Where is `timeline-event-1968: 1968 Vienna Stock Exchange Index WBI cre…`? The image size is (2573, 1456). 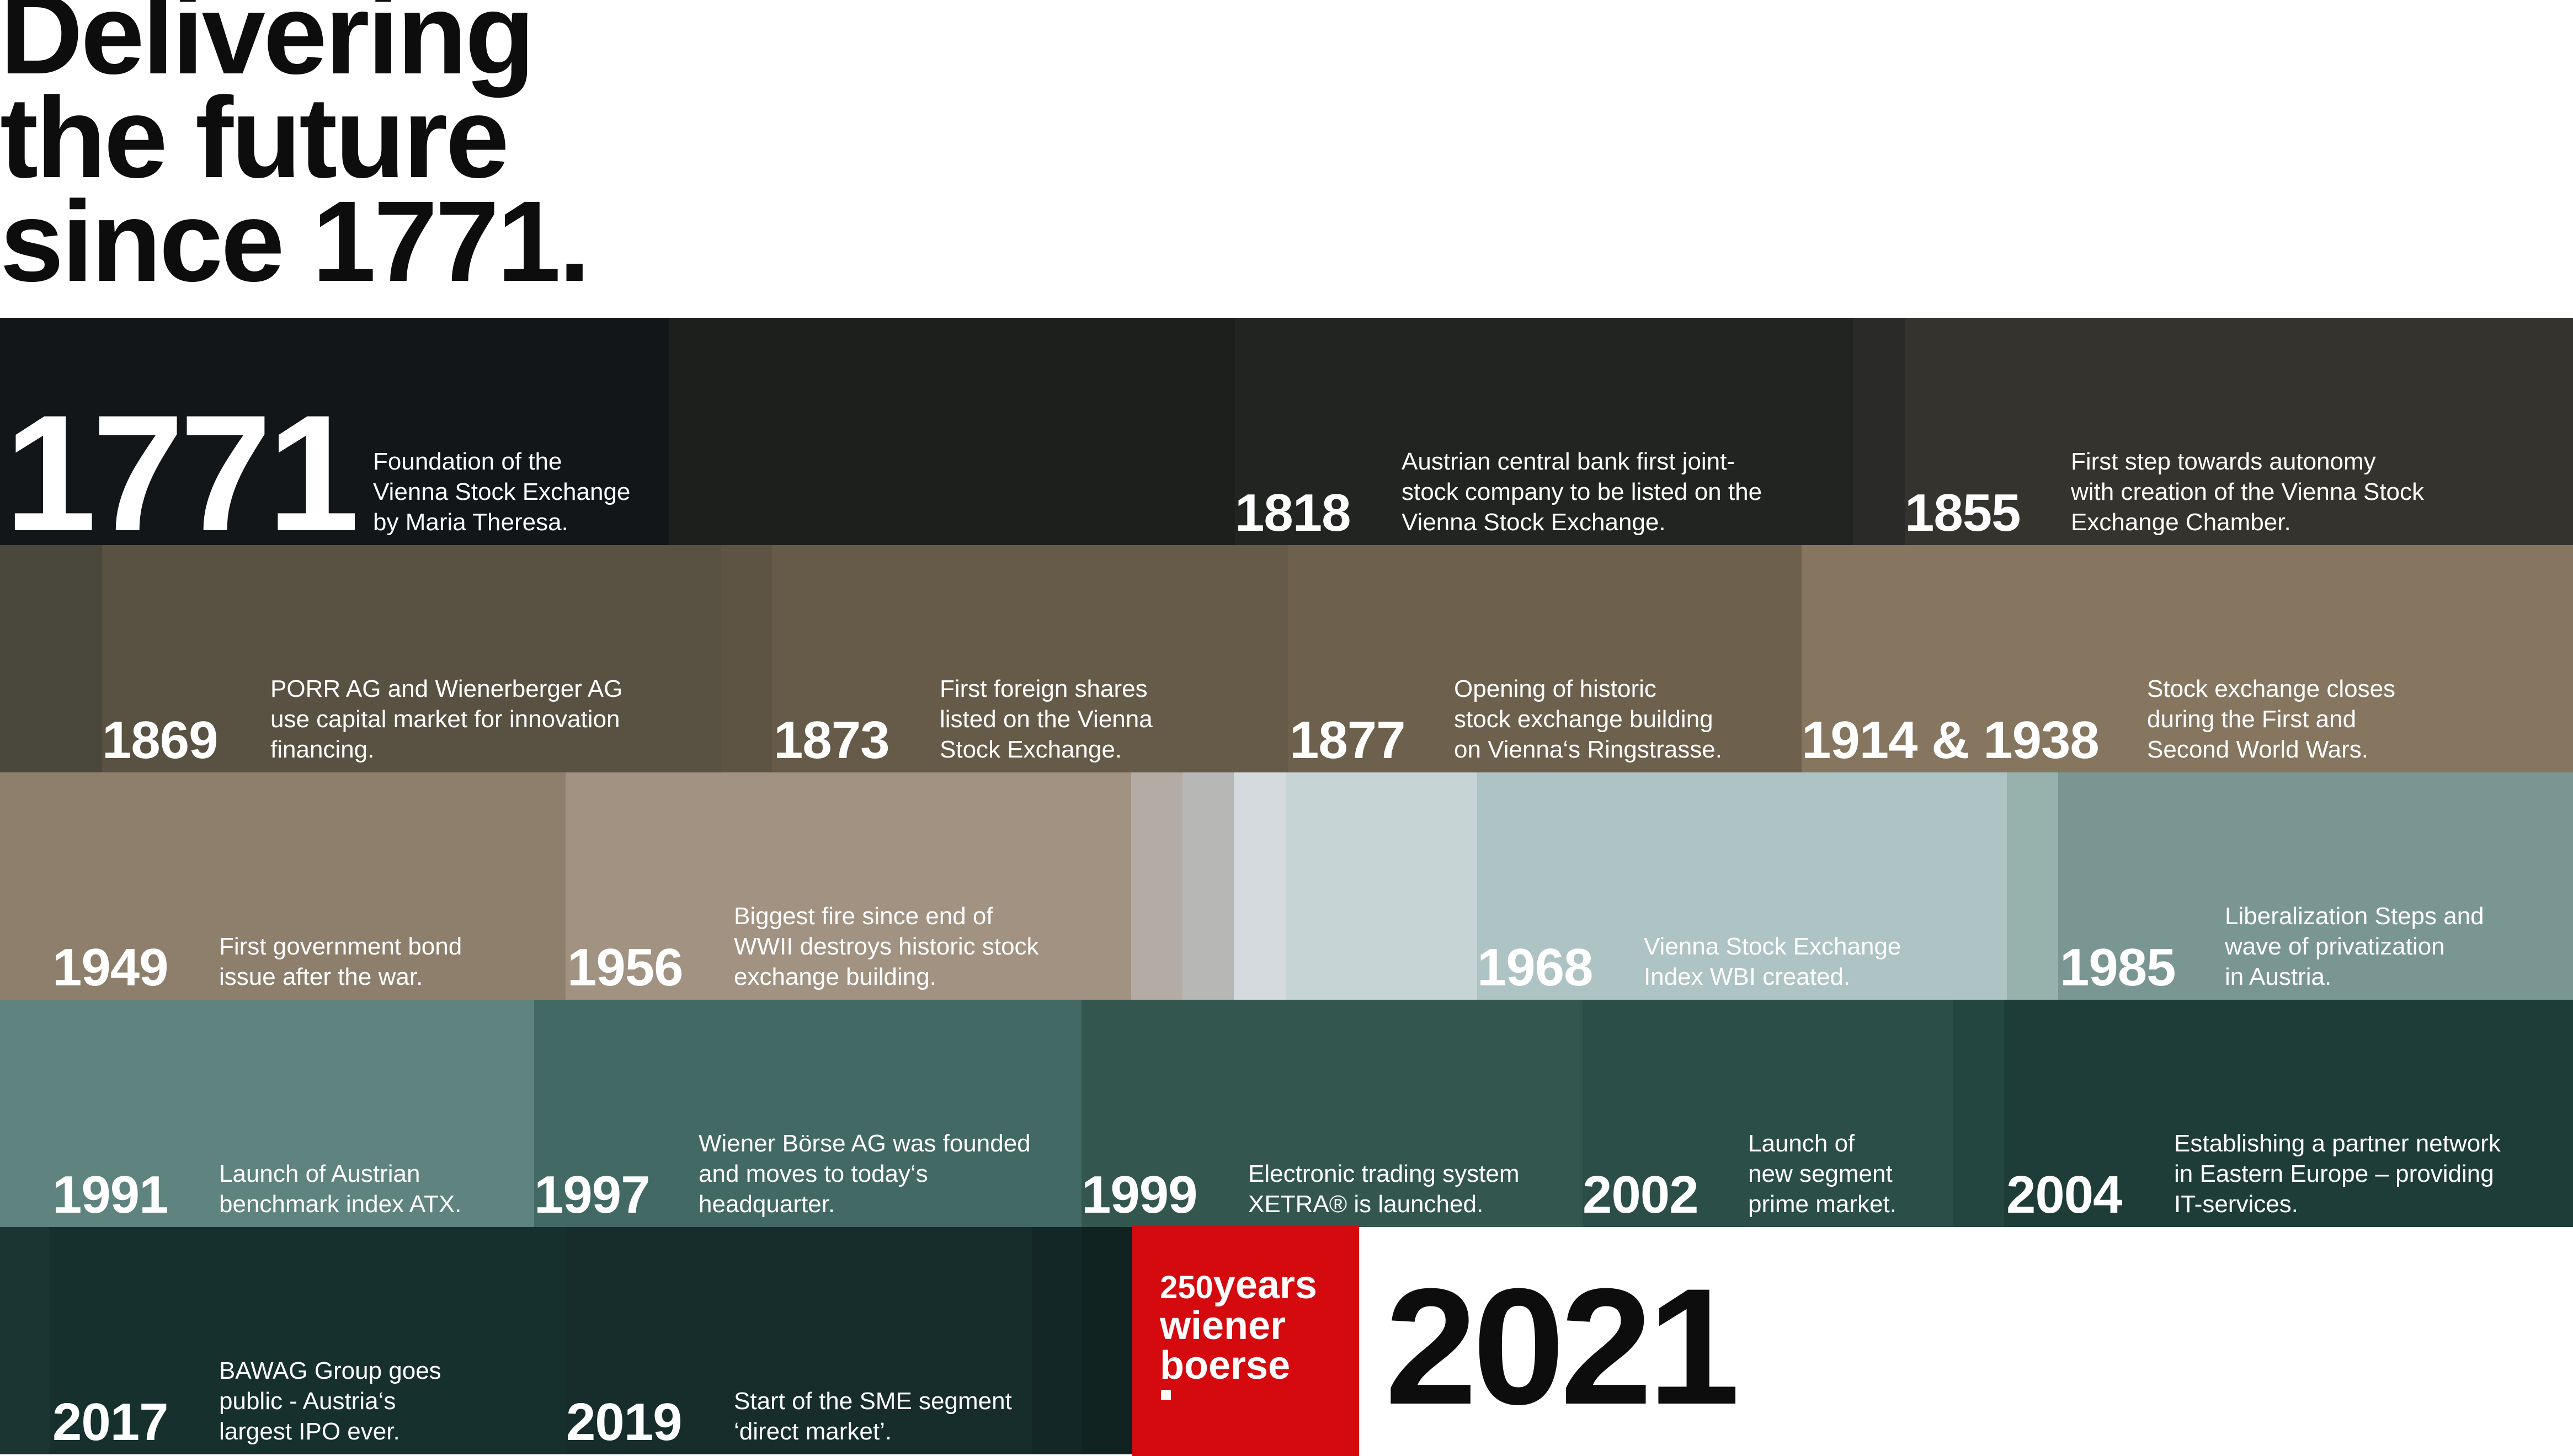
timeline-event-1968: 1968 Vienna Stock Exchange Index WBI cre… is located at coordinates (1742, 886).